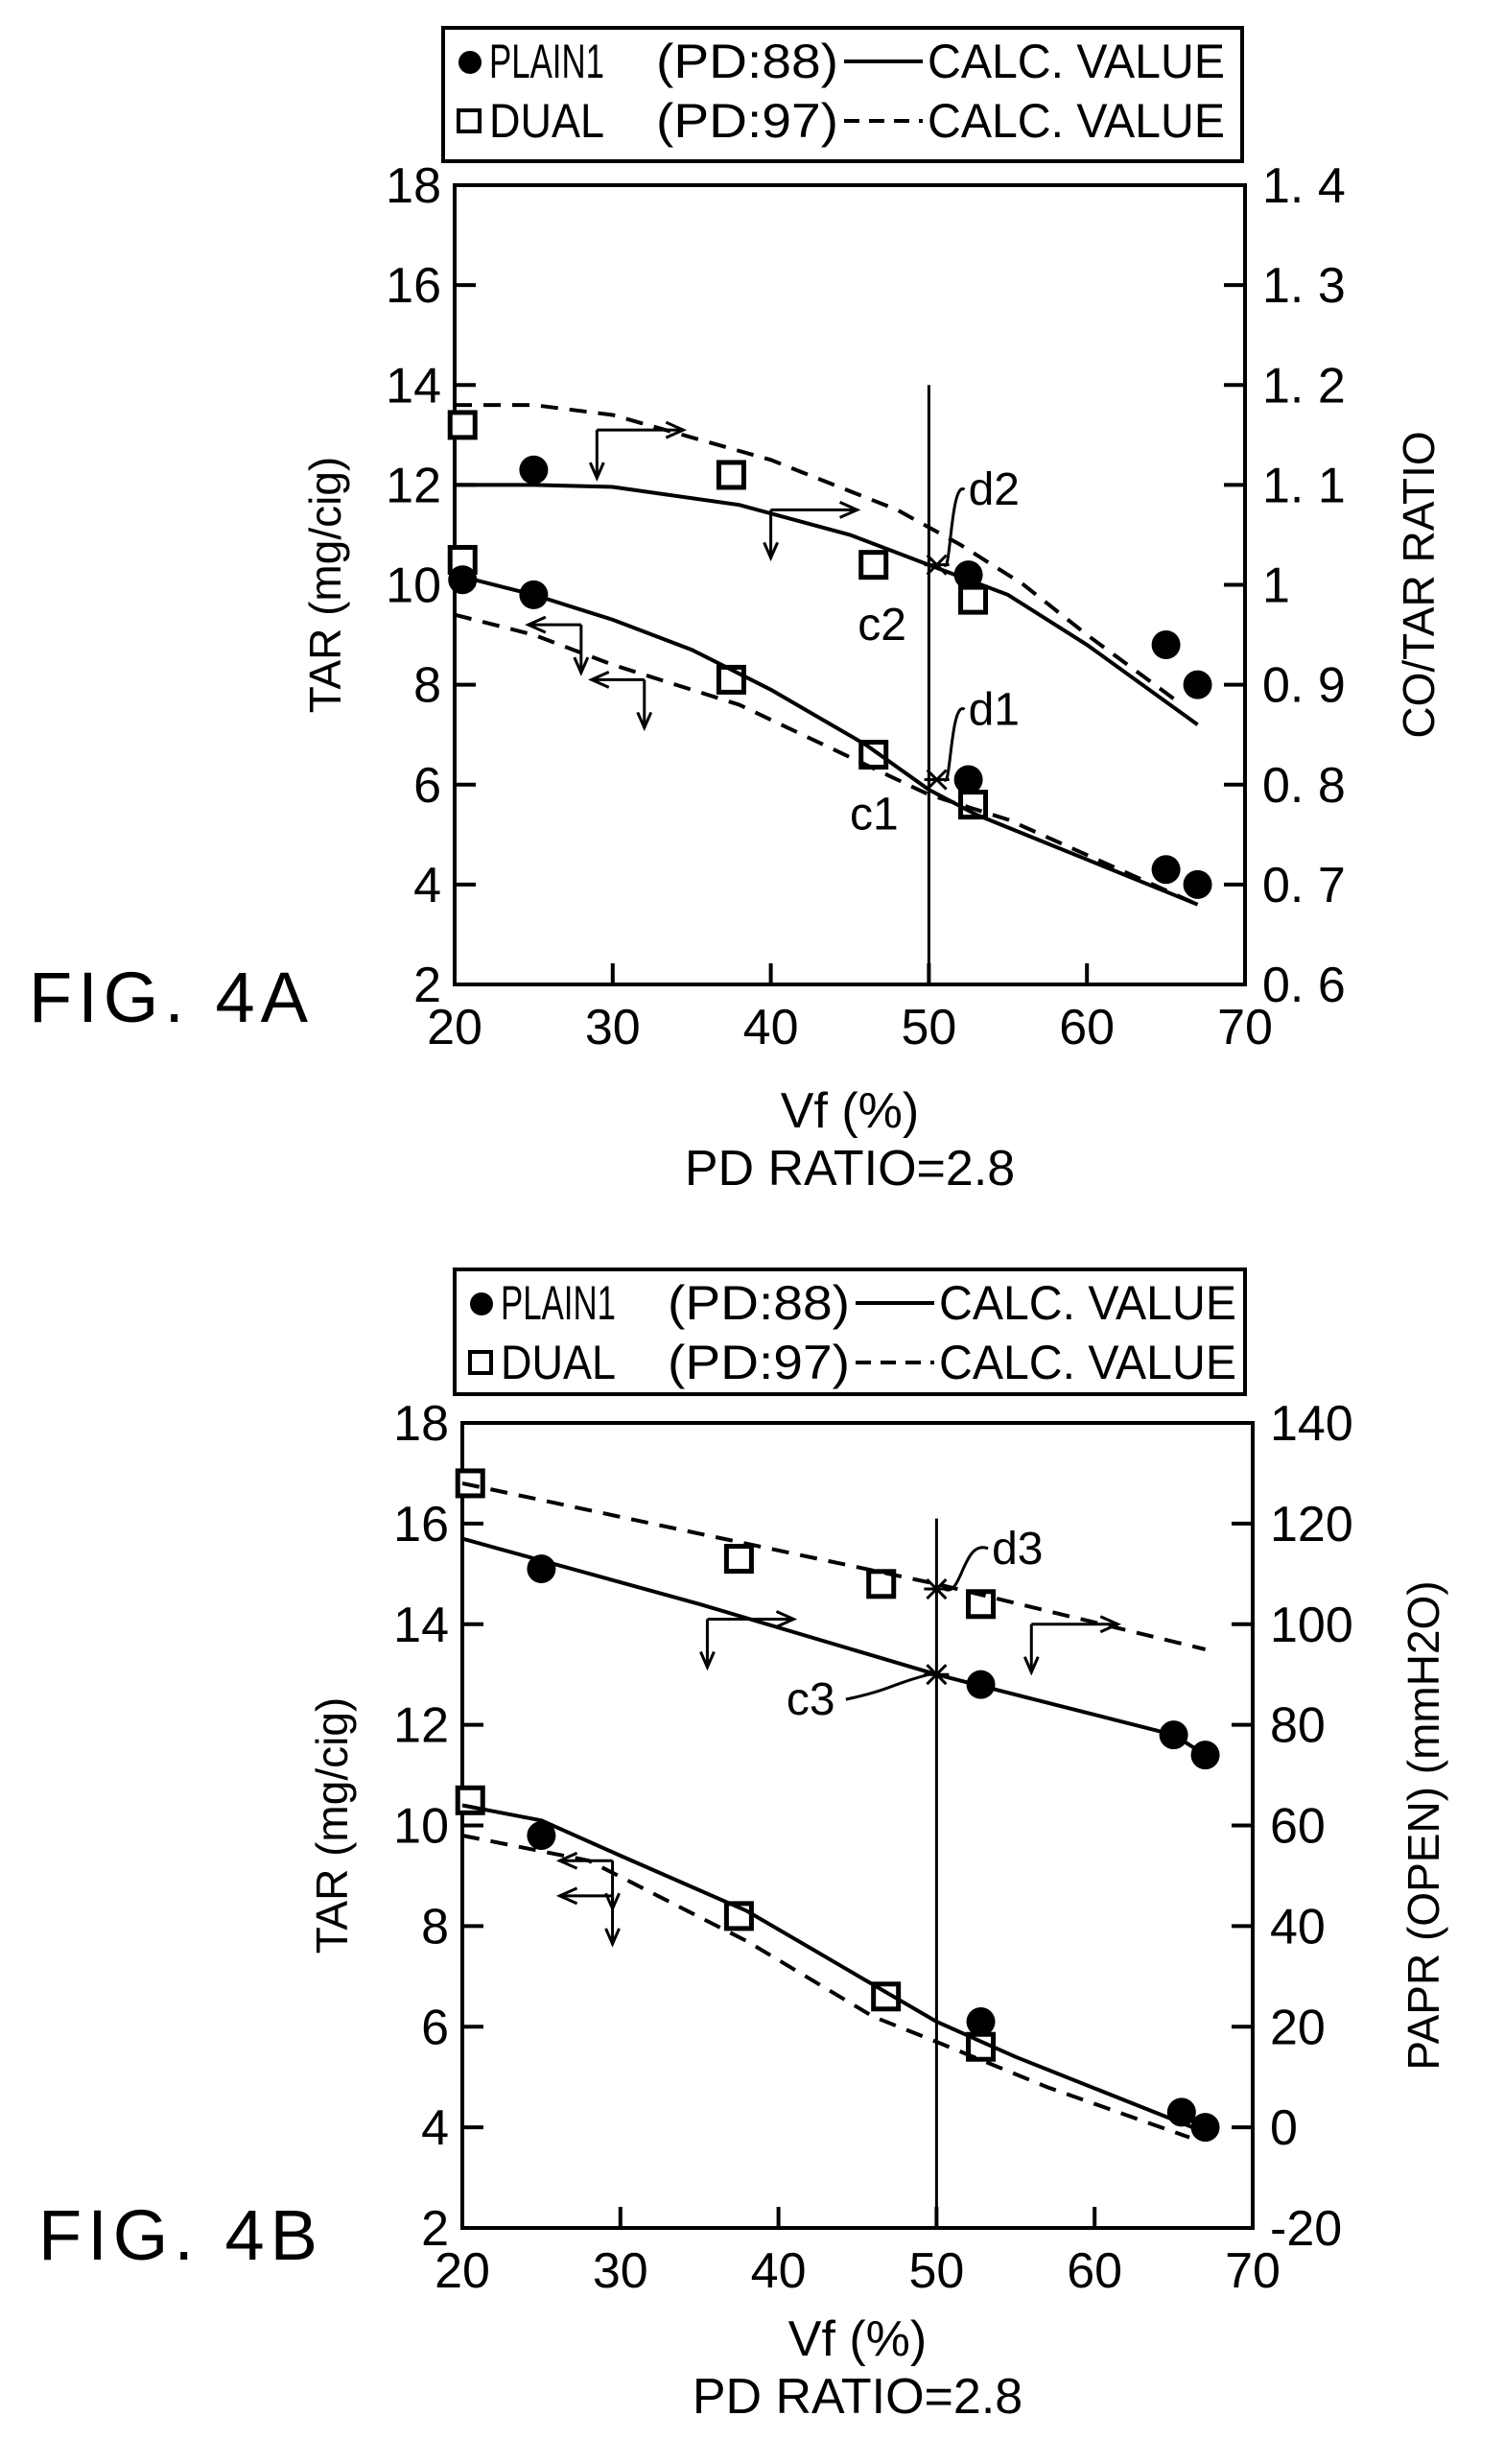 This screenshot has width=1504, height=2464. What do you see at coordinates (1419, 584) in the screenshot?
I see `y-right-axis-title: CO/TAR RATIO` at bounding box center [1419, 584].